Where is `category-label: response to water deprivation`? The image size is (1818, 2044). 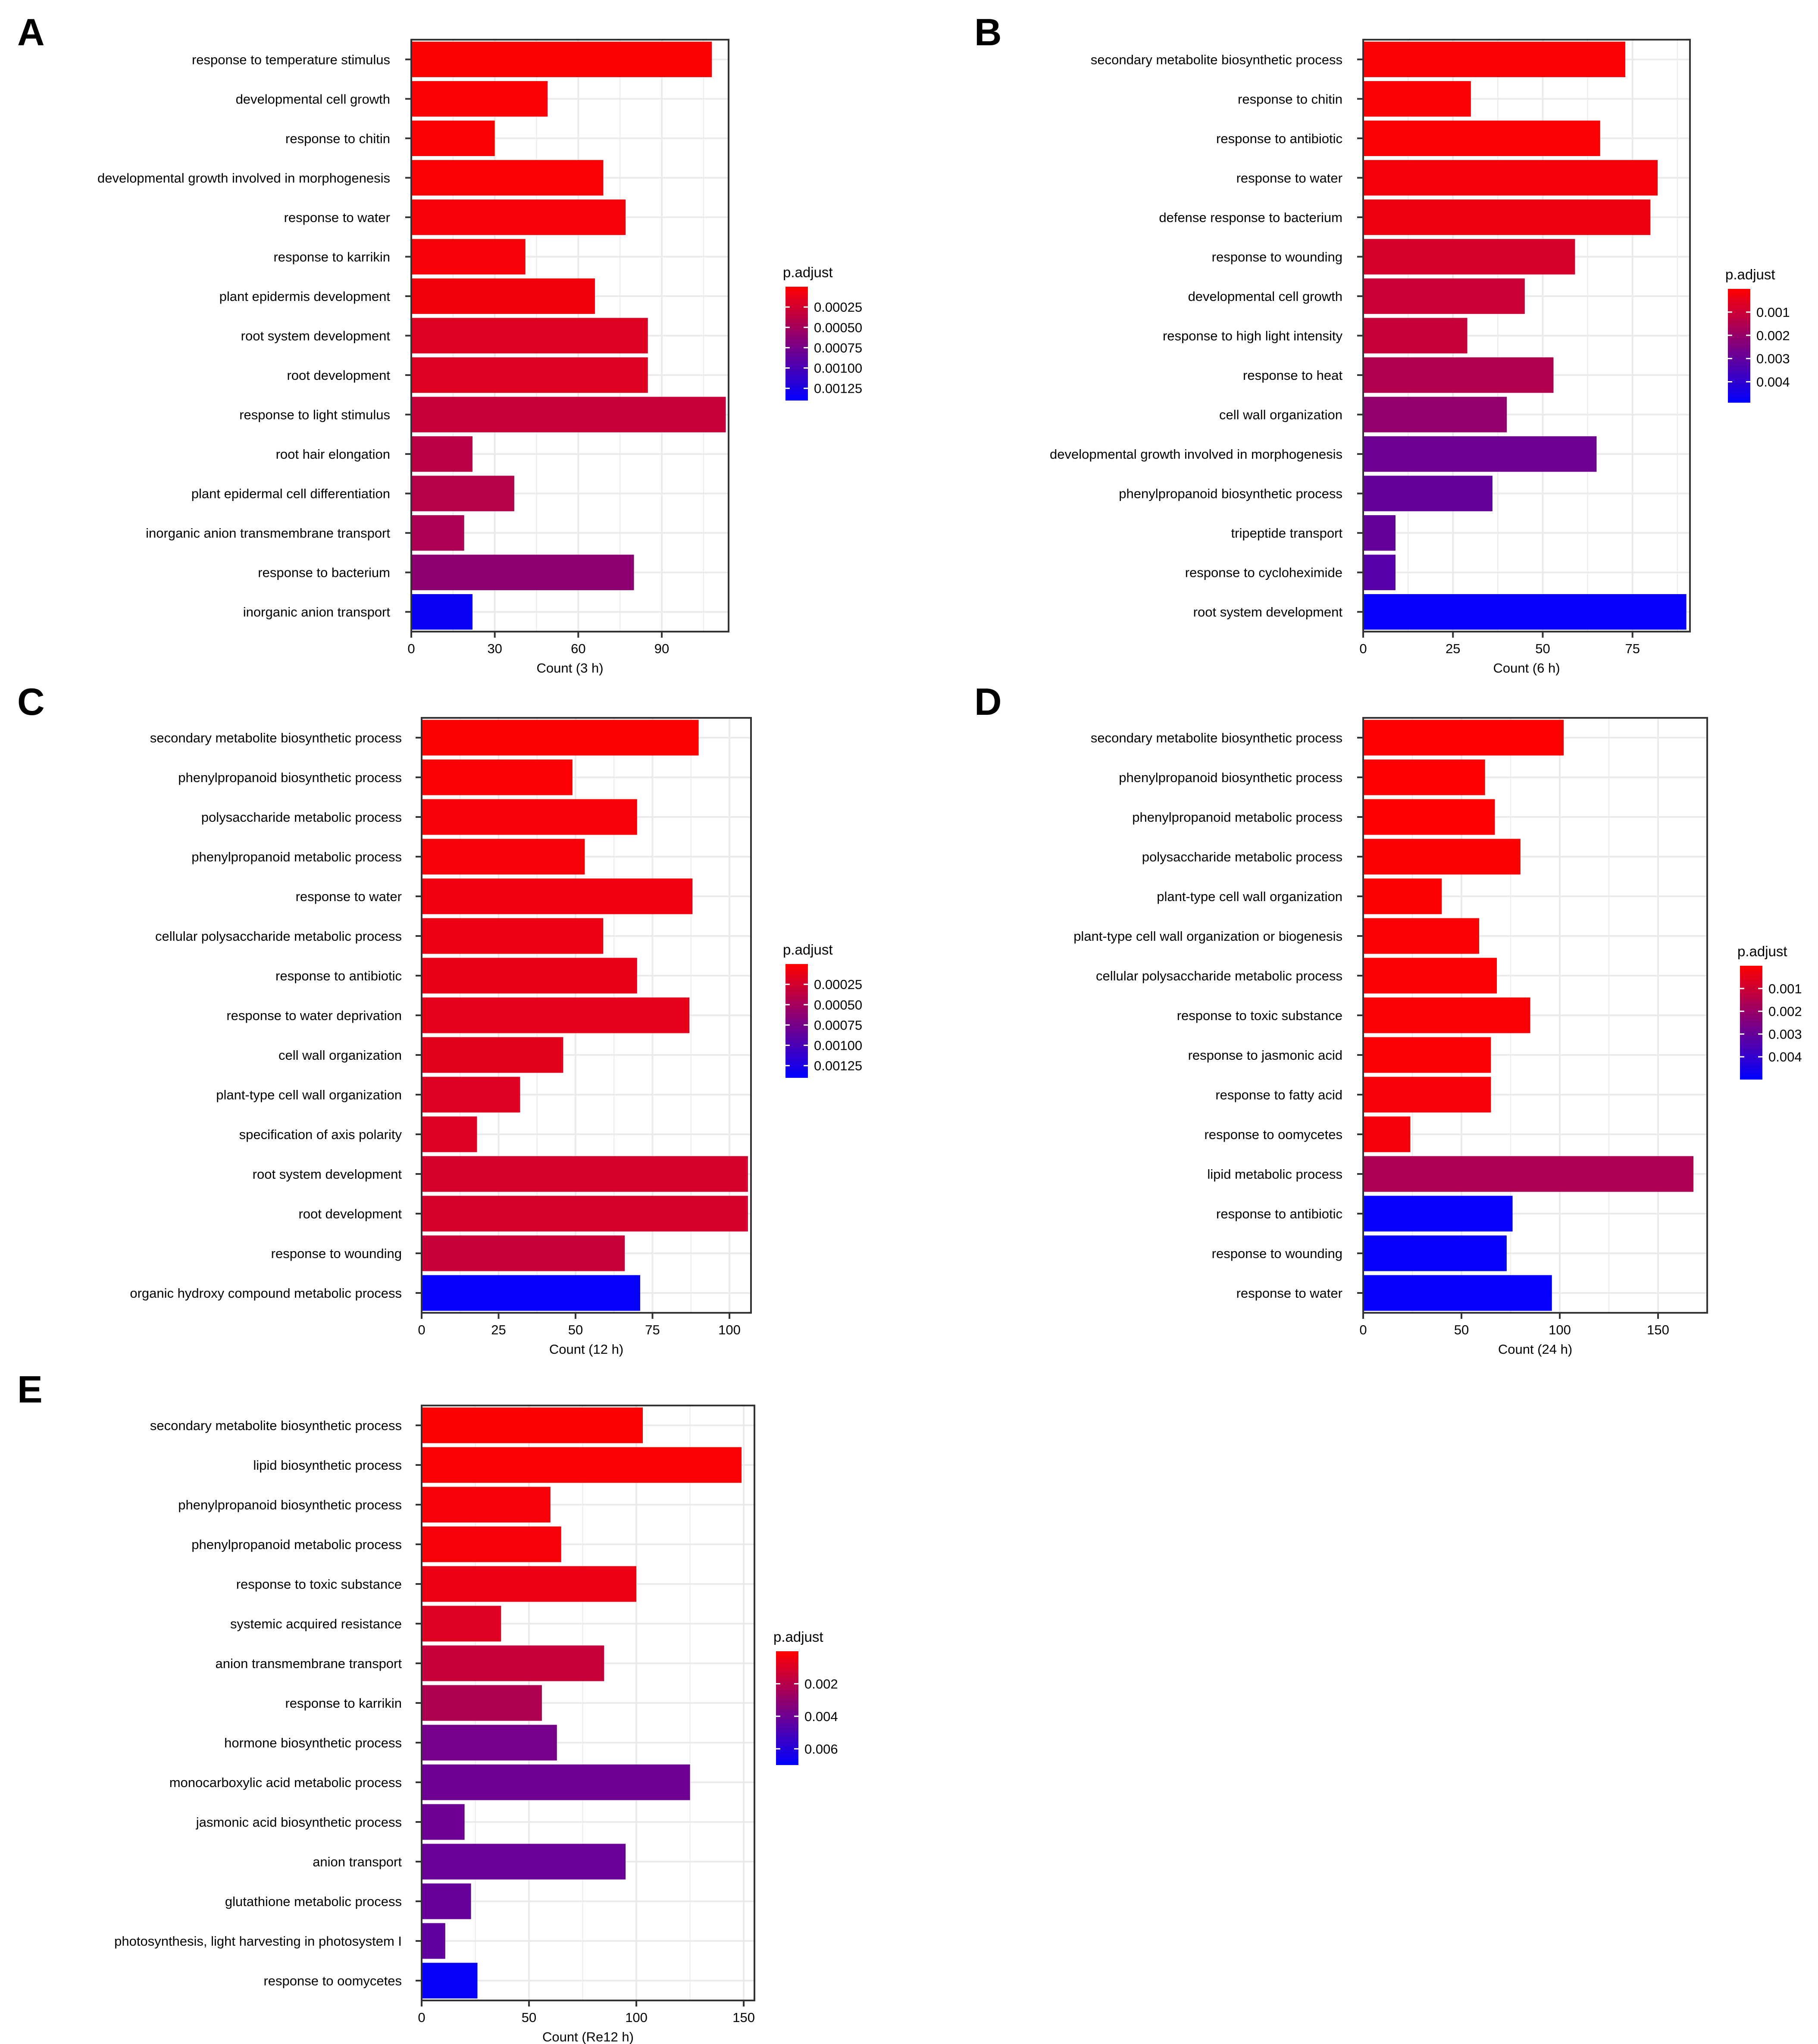
category-label: response to water deprivation is located at coordinates (314, 1015).